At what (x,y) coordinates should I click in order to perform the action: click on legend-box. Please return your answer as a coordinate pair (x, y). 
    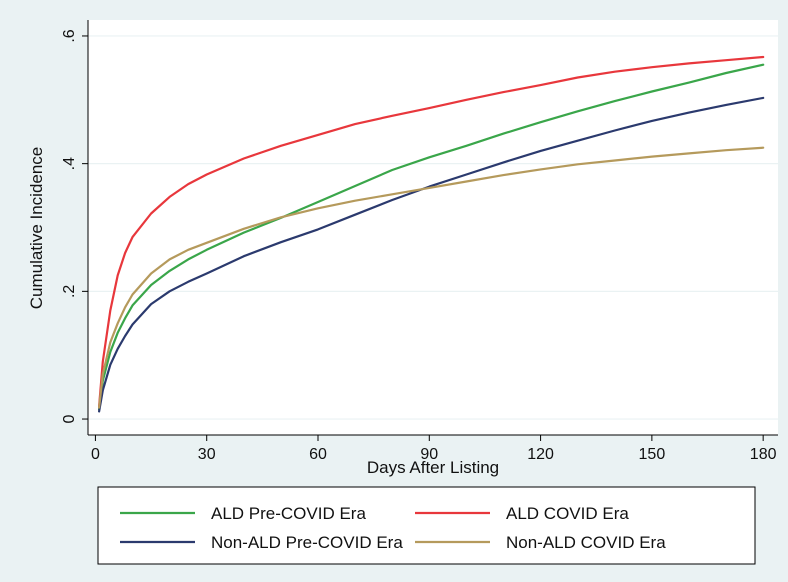
    Looking at the image, I should click on (426, 525).